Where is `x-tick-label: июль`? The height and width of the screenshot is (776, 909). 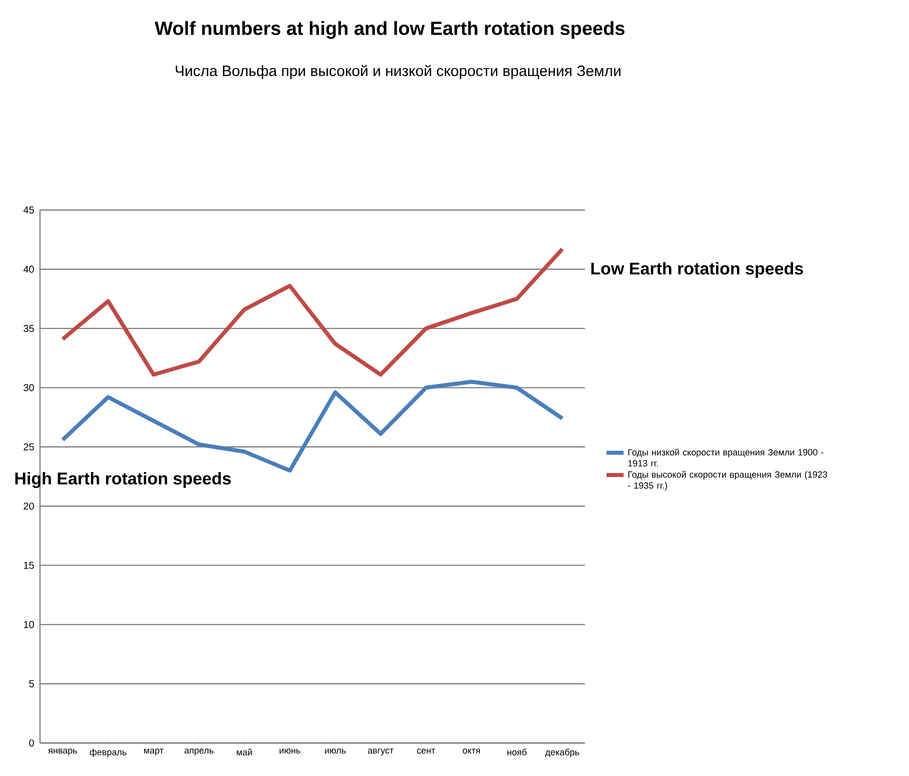
x-tick-label: июль is located at coordinates (335, 751).